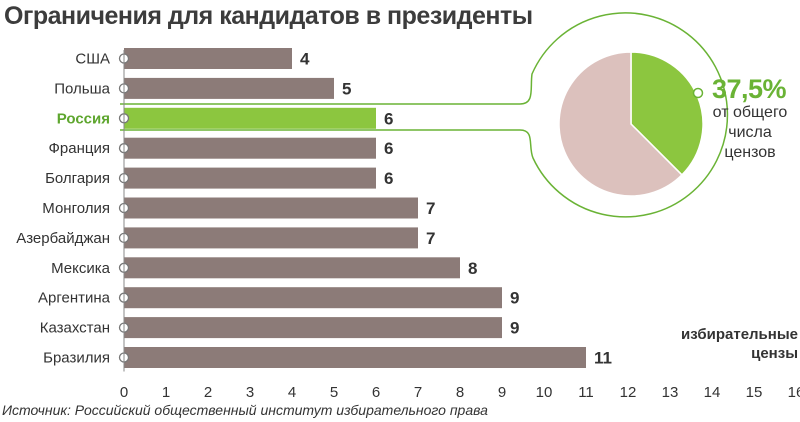 The height and width of the screenshot is (422, 800). I want to click on x-tick-label: 5, so click(334, 392).